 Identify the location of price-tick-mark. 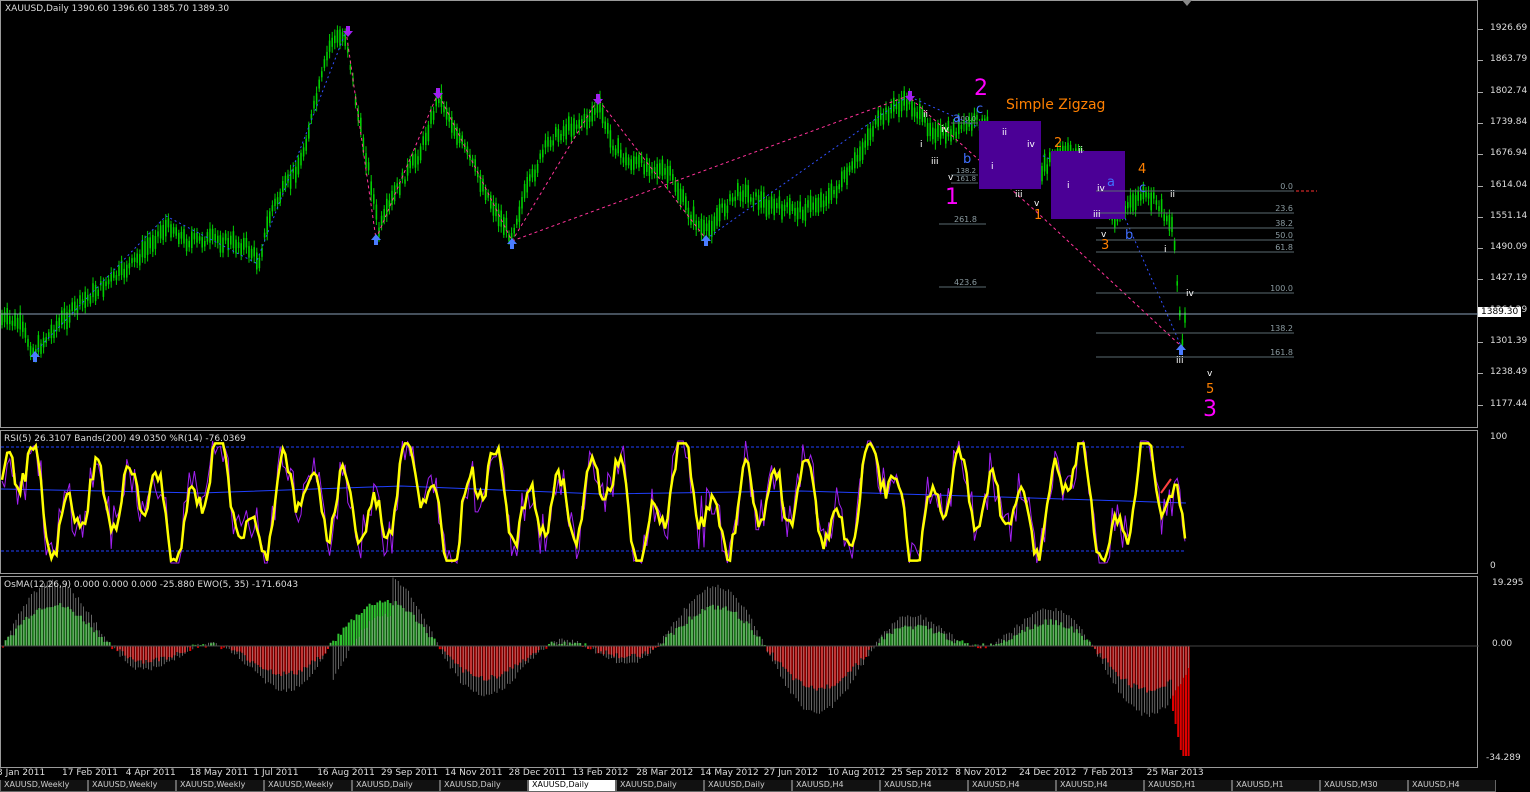
(1480, 342).